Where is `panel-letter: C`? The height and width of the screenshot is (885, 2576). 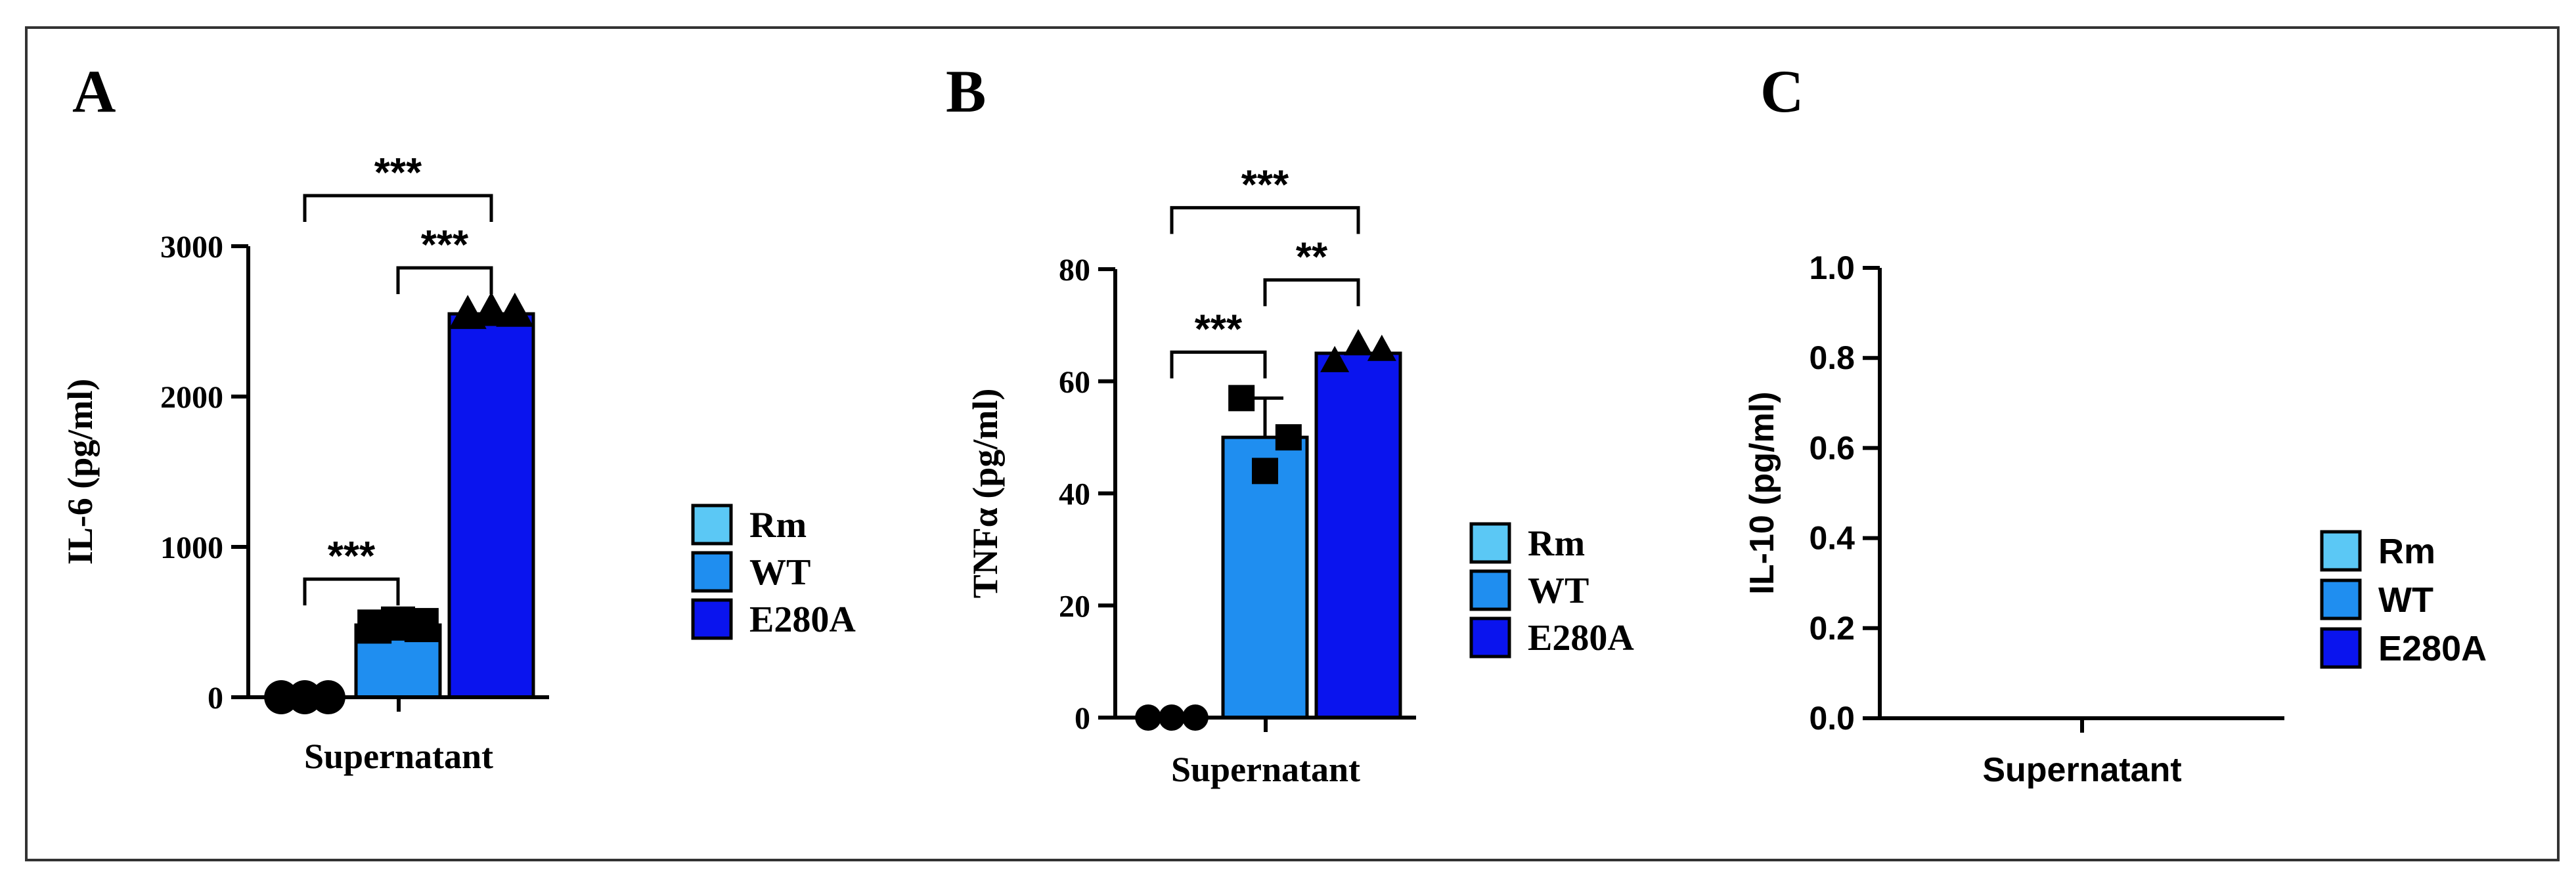 panel-letter: C is located at coordinates (1782, 92).